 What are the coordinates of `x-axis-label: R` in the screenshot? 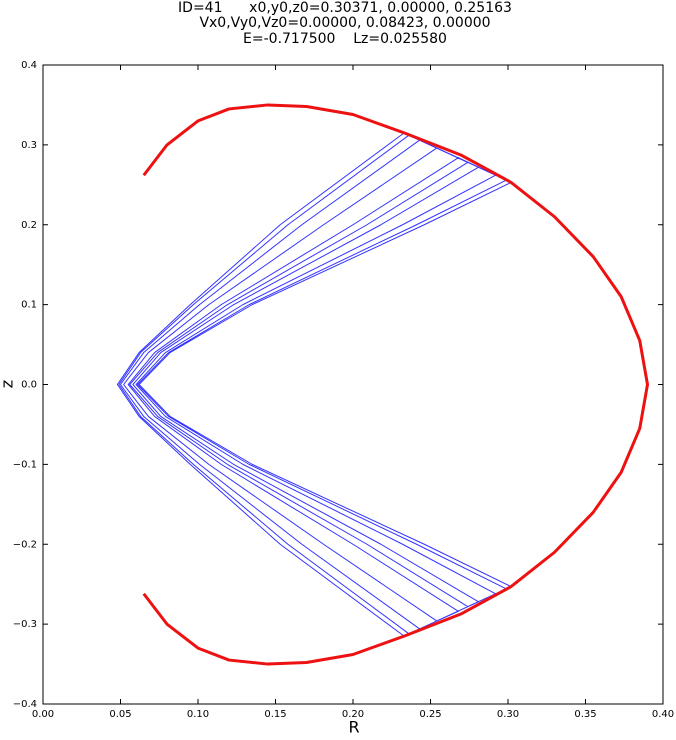 It's located at (353, 727).